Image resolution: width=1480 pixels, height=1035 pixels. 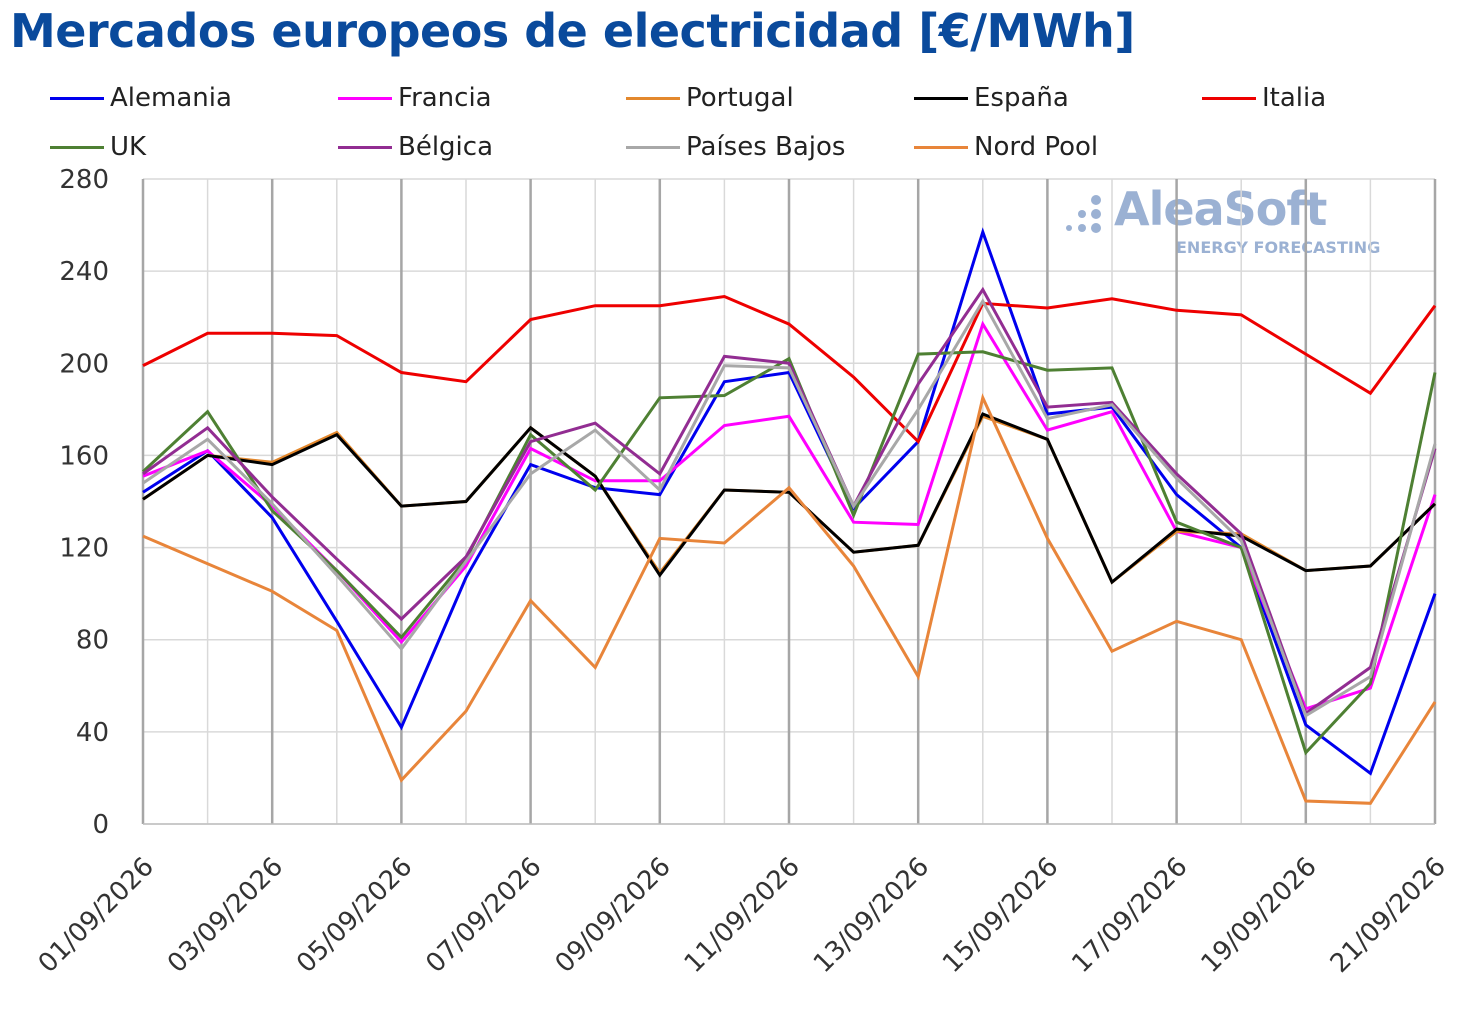 I want to click on x-tick-label: 11/09/2026, so click(x=742, y=915).